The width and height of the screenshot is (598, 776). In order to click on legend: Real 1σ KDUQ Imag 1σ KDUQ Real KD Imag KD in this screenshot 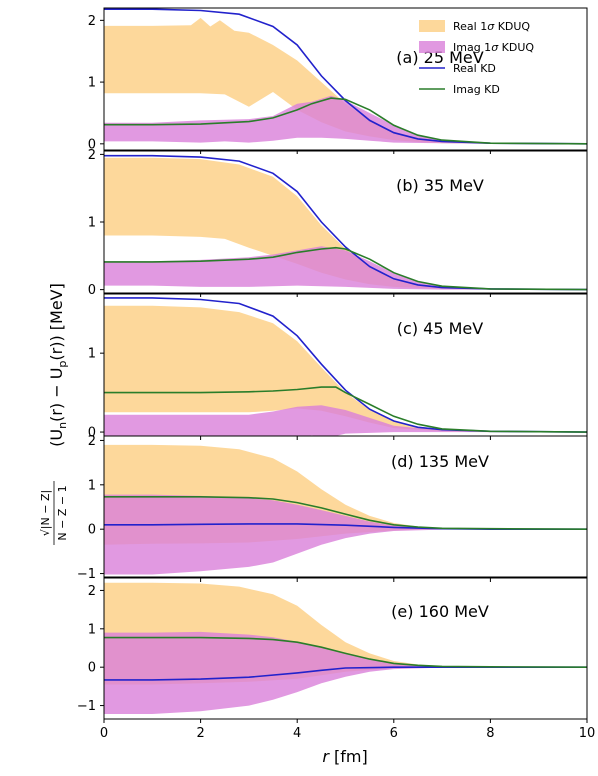, I will do `click(476, 58)`.